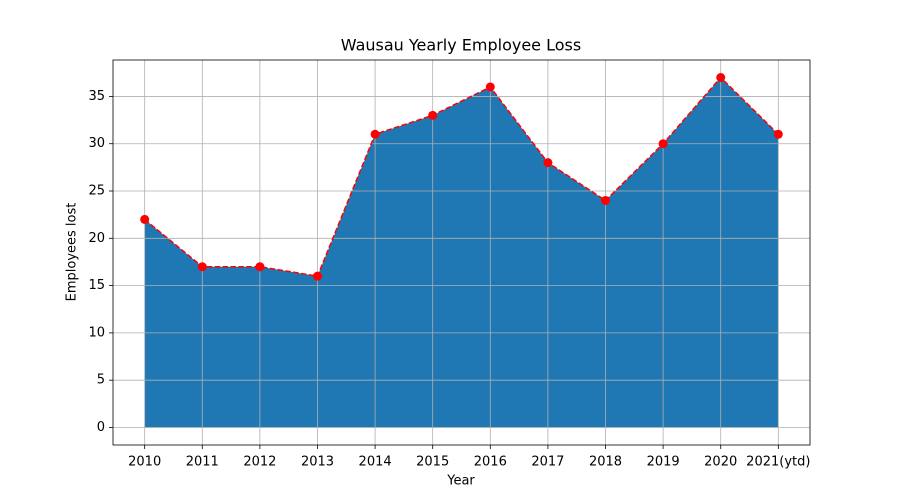  What do you see at coordinates (778, 462) in the screenshot?
I see `x-tick-label: 2021(ytd)` at bounding box center [778, 462].